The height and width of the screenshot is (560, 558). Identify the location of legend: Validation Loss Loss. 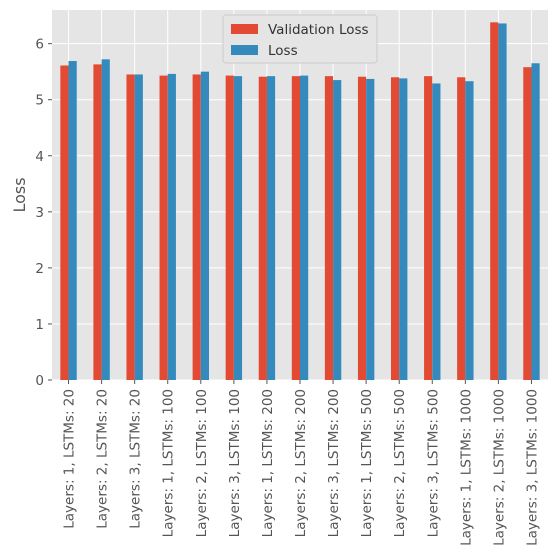
(300, 39).